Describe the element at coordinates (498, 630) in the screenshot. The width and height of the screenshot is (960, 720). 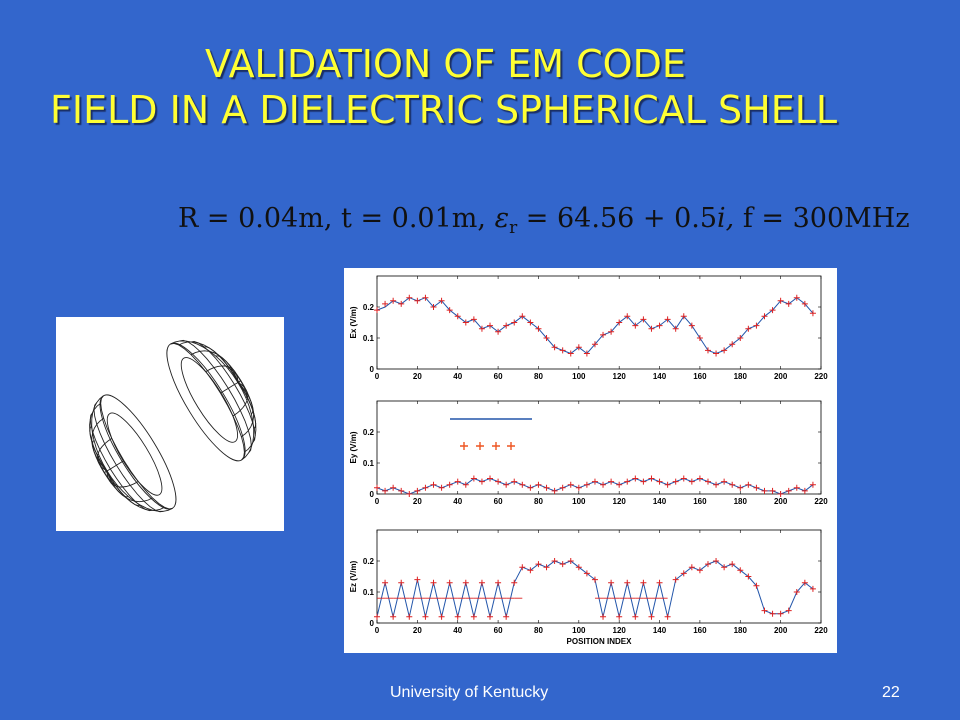
I see `x-tick-label: 60` at that location.